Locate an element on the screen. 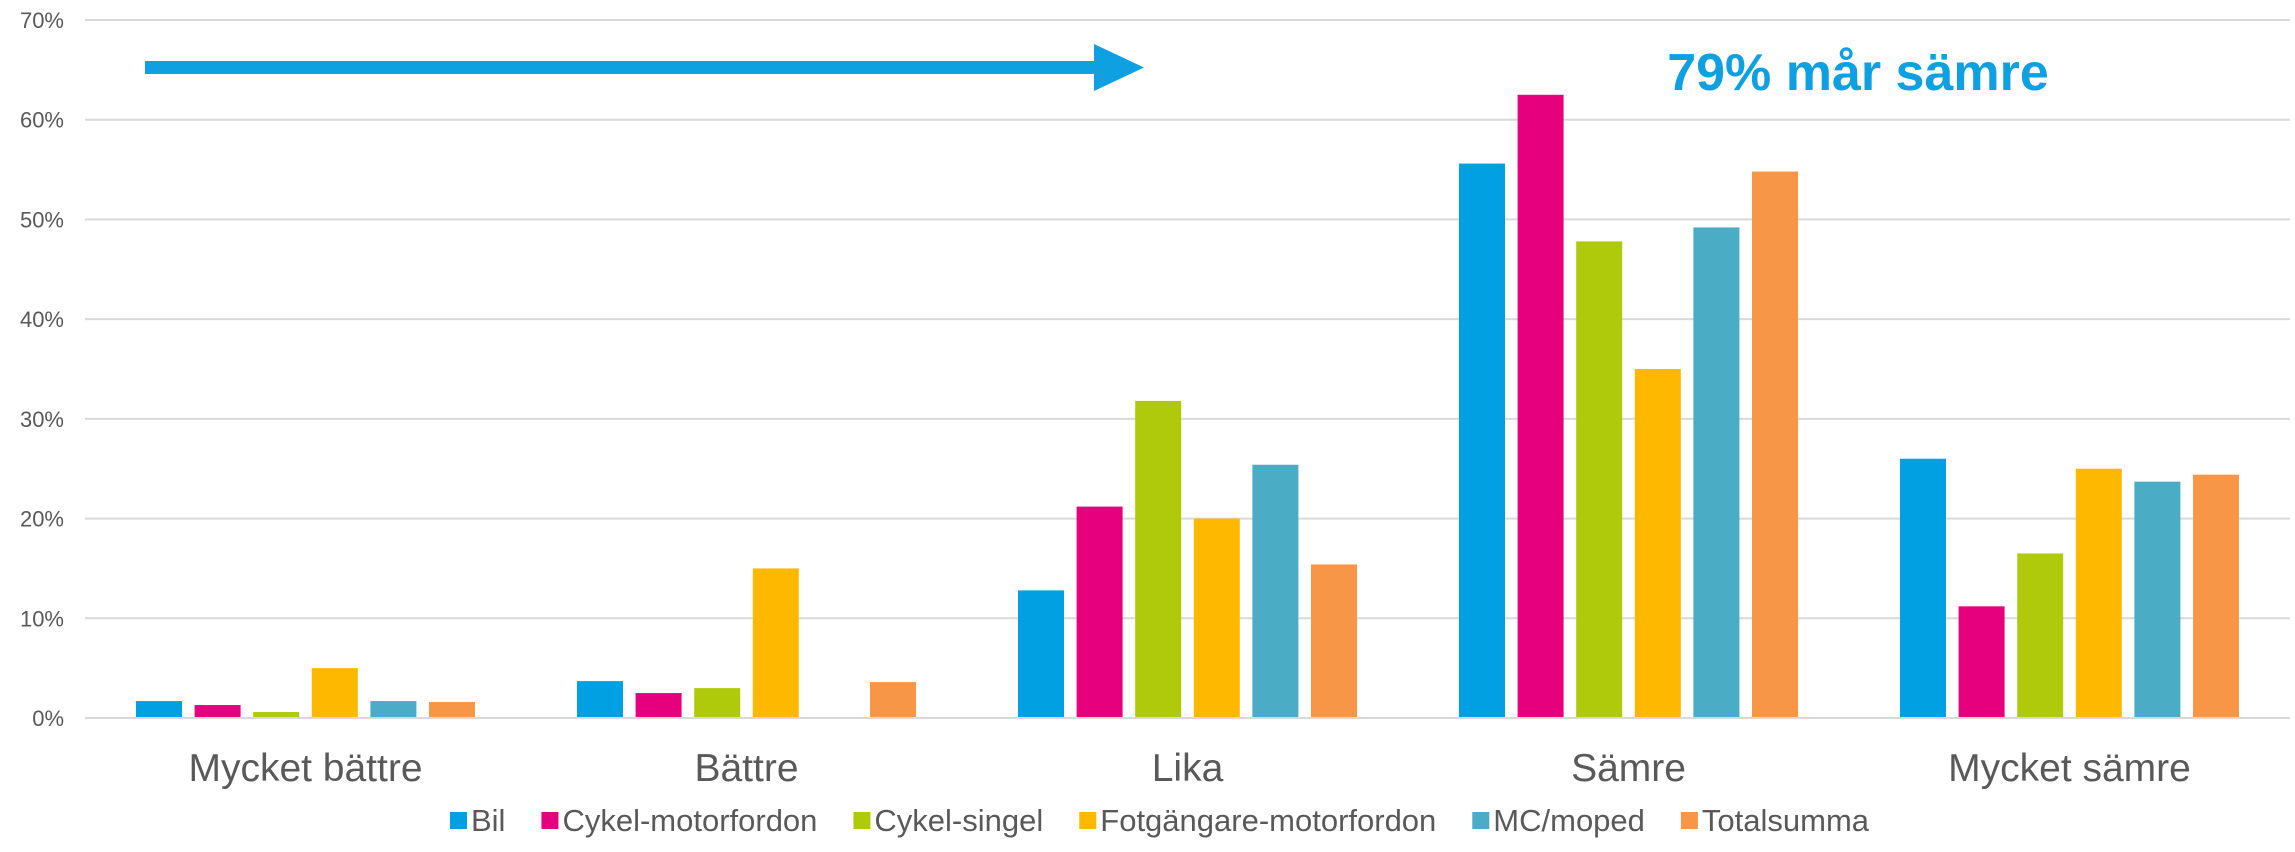 The height and width of the screenshot is (852, 2295). legend-item: Cykel-singel is located at coordinates (948, 820).